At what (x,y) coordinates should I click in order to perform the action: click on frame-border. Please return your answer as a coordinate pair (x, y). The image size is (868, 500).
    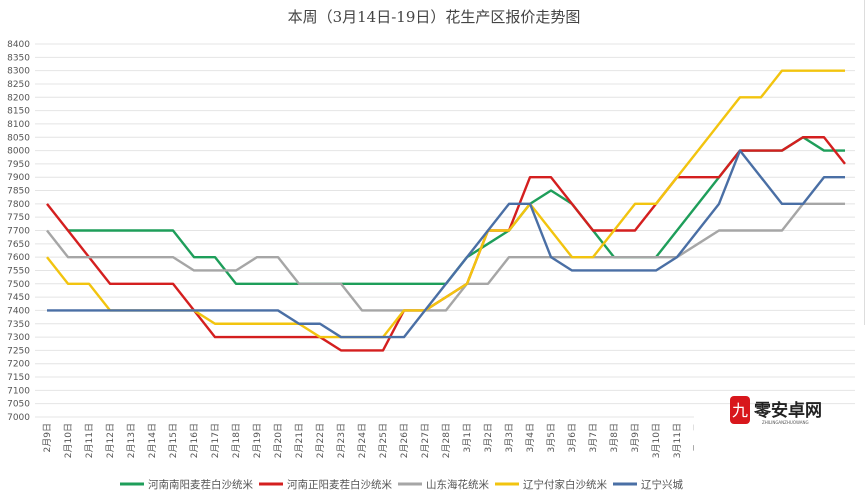
    Looking at the image, I should click on (864, 162).